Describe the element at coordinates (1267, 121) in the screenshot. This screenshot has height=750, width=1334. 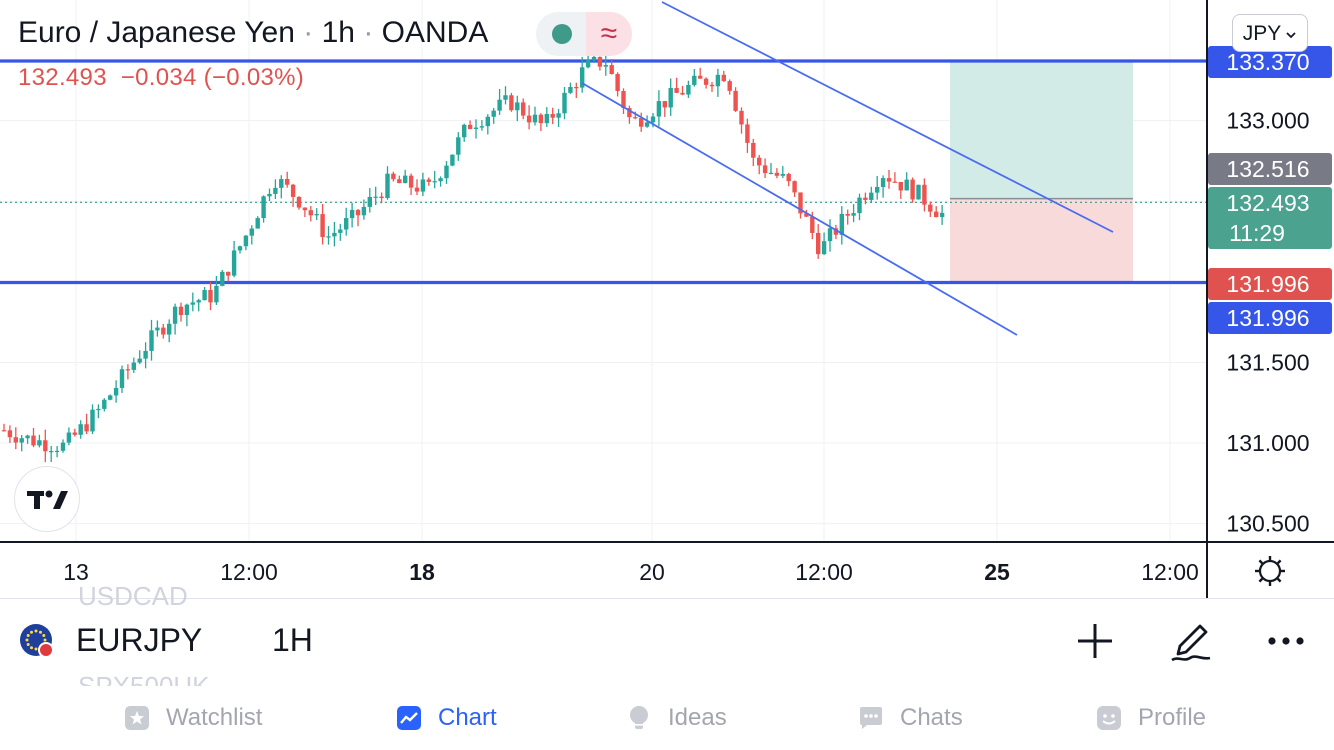
I see `price-tick-label: 133.000` at that location.